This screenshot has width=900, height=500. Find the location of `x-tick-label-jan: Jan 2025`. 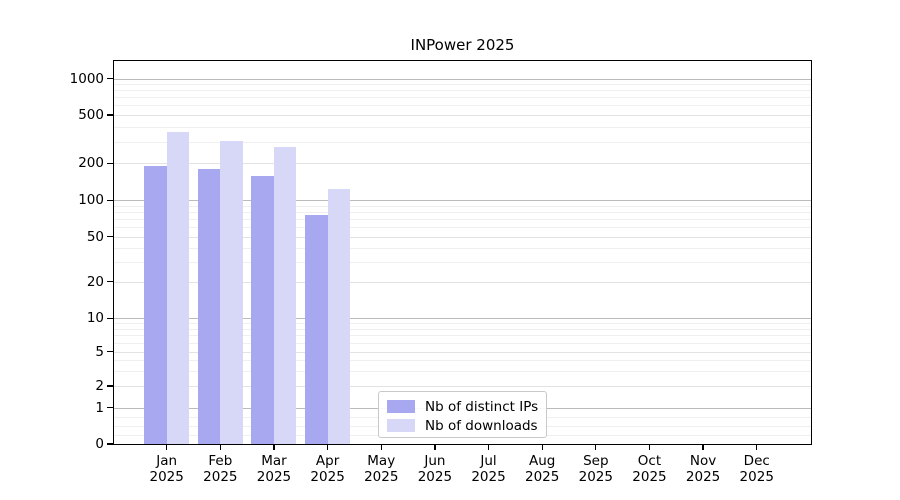

x-tick-label-jan: Jan 2025 is located at coordinates (167, 469).